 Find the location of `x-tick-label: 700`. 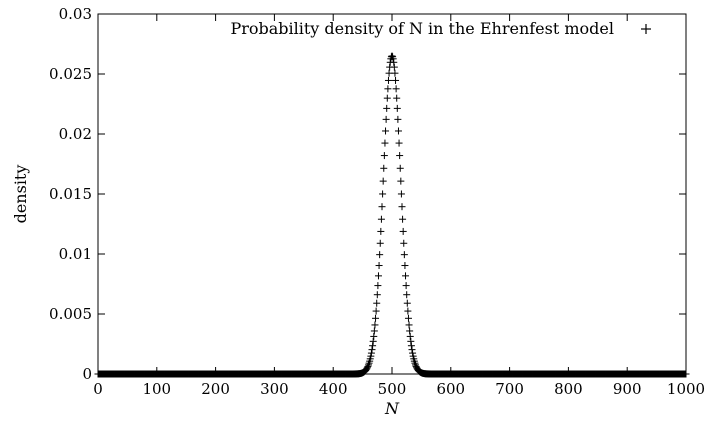

x-tick-label: 700 is located at coordinates (509, 389).